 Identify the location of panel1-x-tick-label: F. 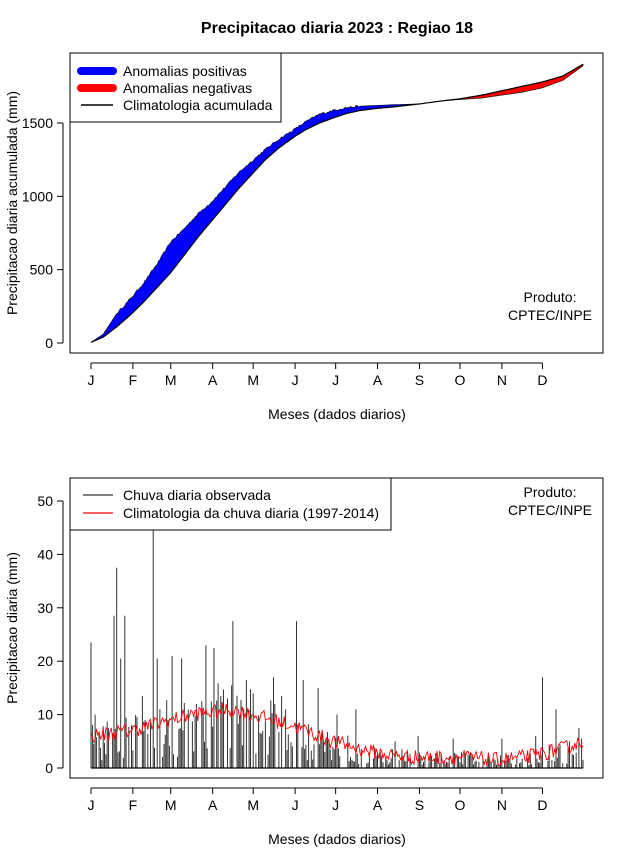
(133, 380).